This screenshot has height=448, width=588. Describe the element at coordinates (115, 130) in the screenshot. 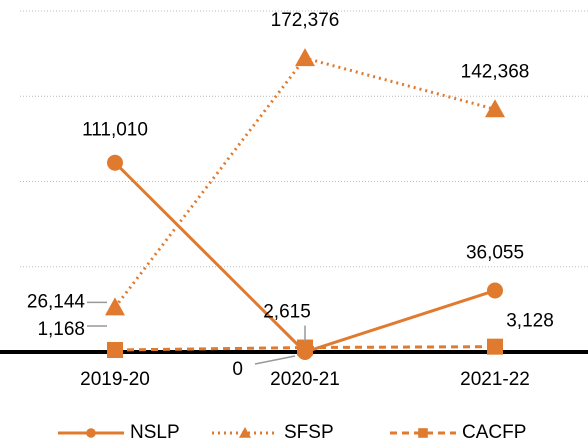

I see `data-label: 111,010` at that location.